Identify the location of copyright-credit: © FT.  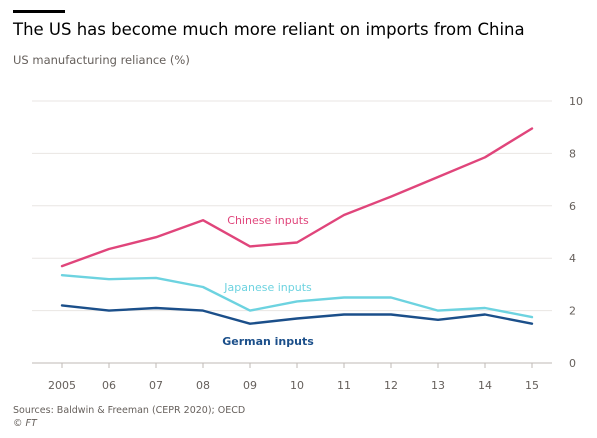
(25, 423).